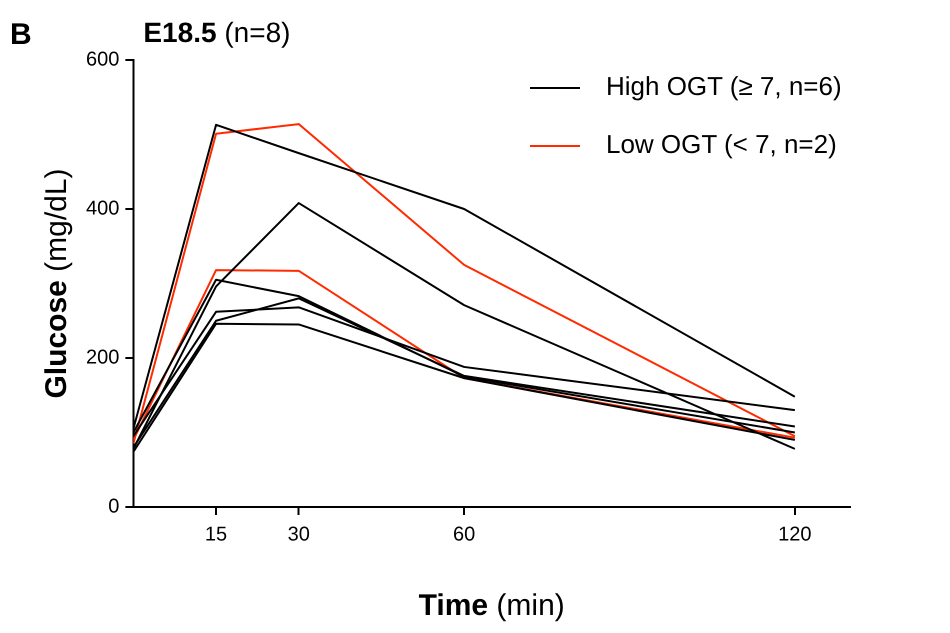 The width and height of the screenshot is (950, 633). I want to click on x-tick-label: 15, so click(216, 535).